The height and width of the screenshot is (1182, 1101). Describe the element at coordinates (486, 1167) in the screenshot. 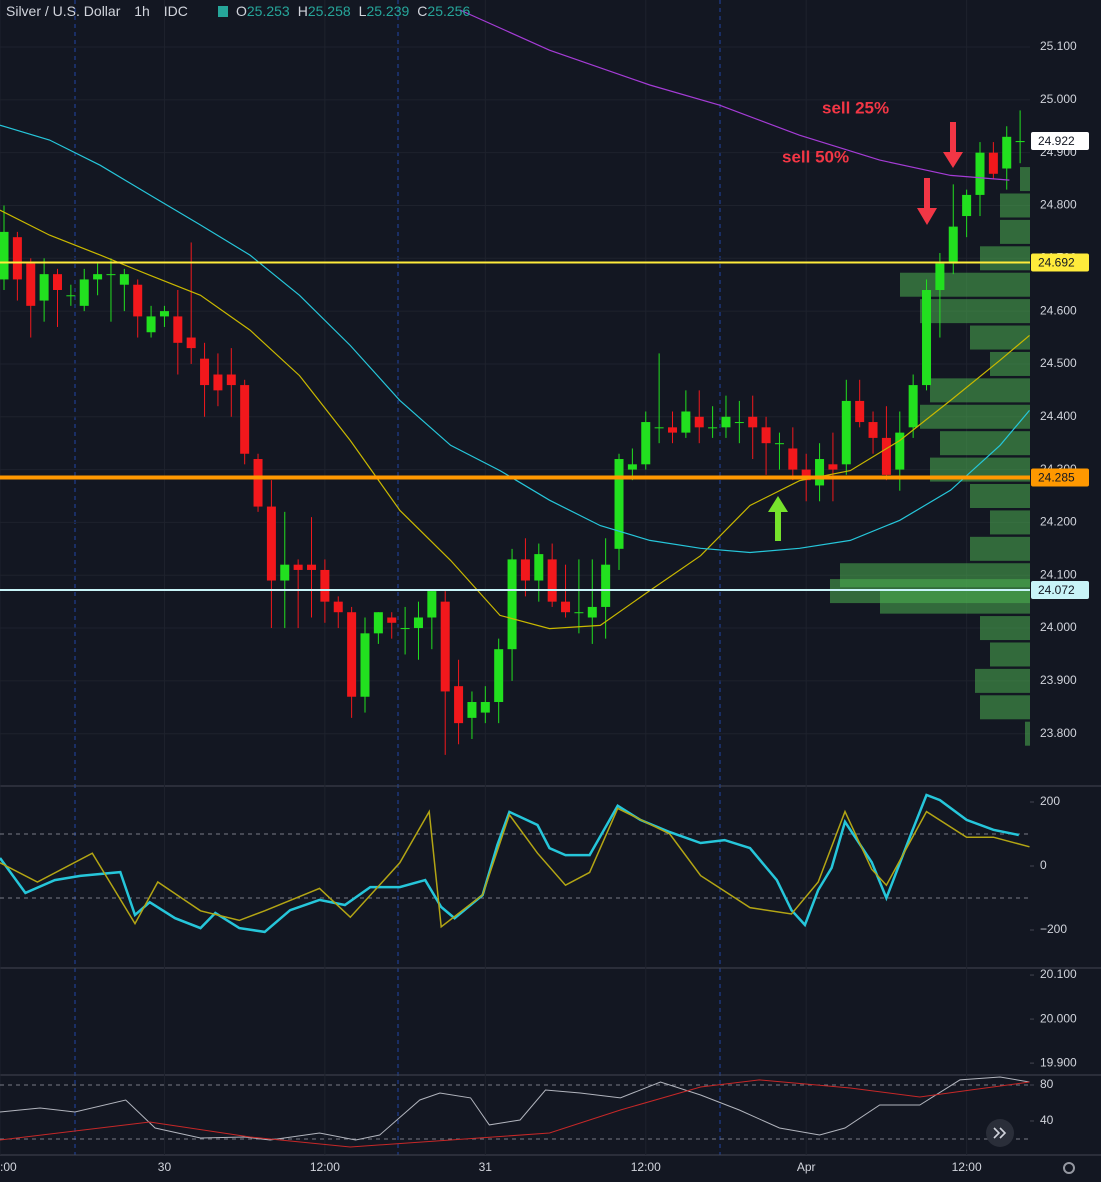

I see `x-tick-label: 31` at that location.